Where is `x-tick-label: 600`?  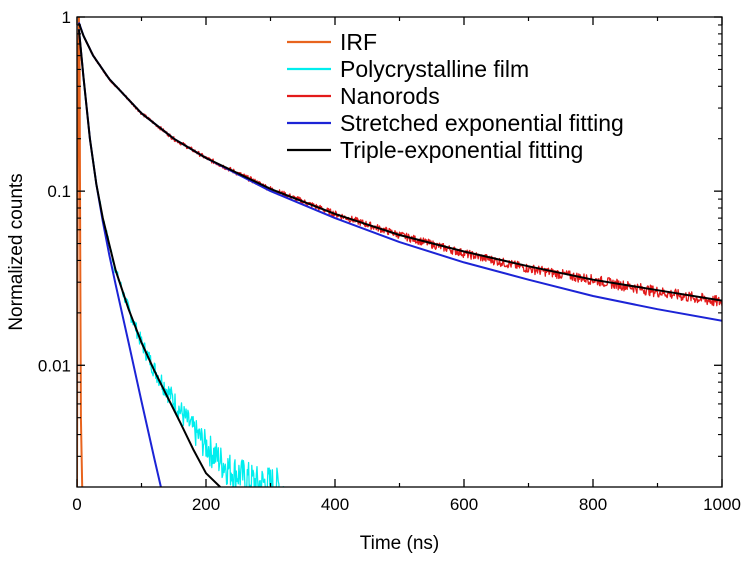
x-tick-label: 600 is located at coordinates (464, 504).